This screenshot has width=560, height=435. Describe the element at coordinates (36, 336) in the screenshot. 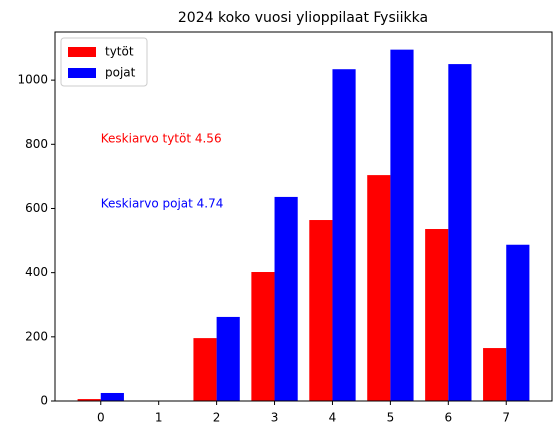

I see `y-tick-label: 200` at that location.